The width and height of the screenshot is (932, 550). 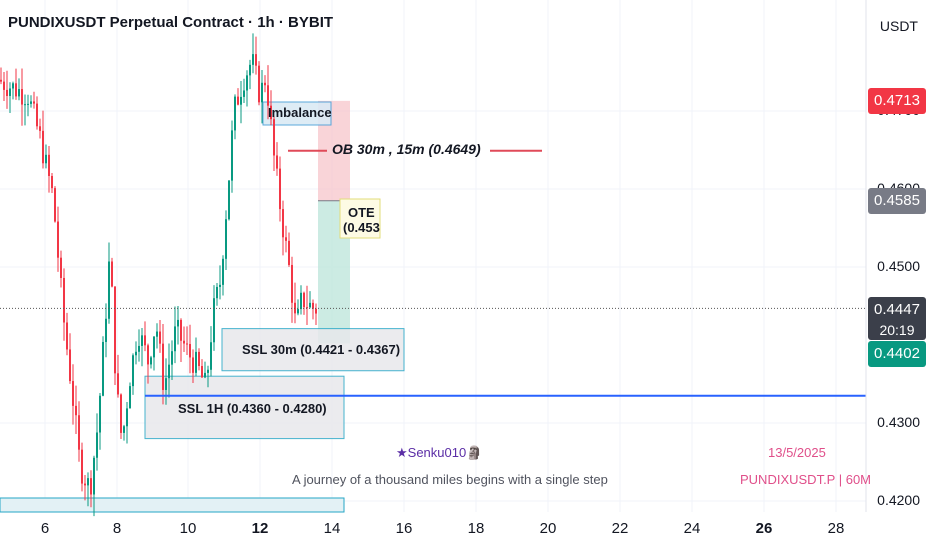 I want to click on ssl-30m-box, so click(x=313, y=350).